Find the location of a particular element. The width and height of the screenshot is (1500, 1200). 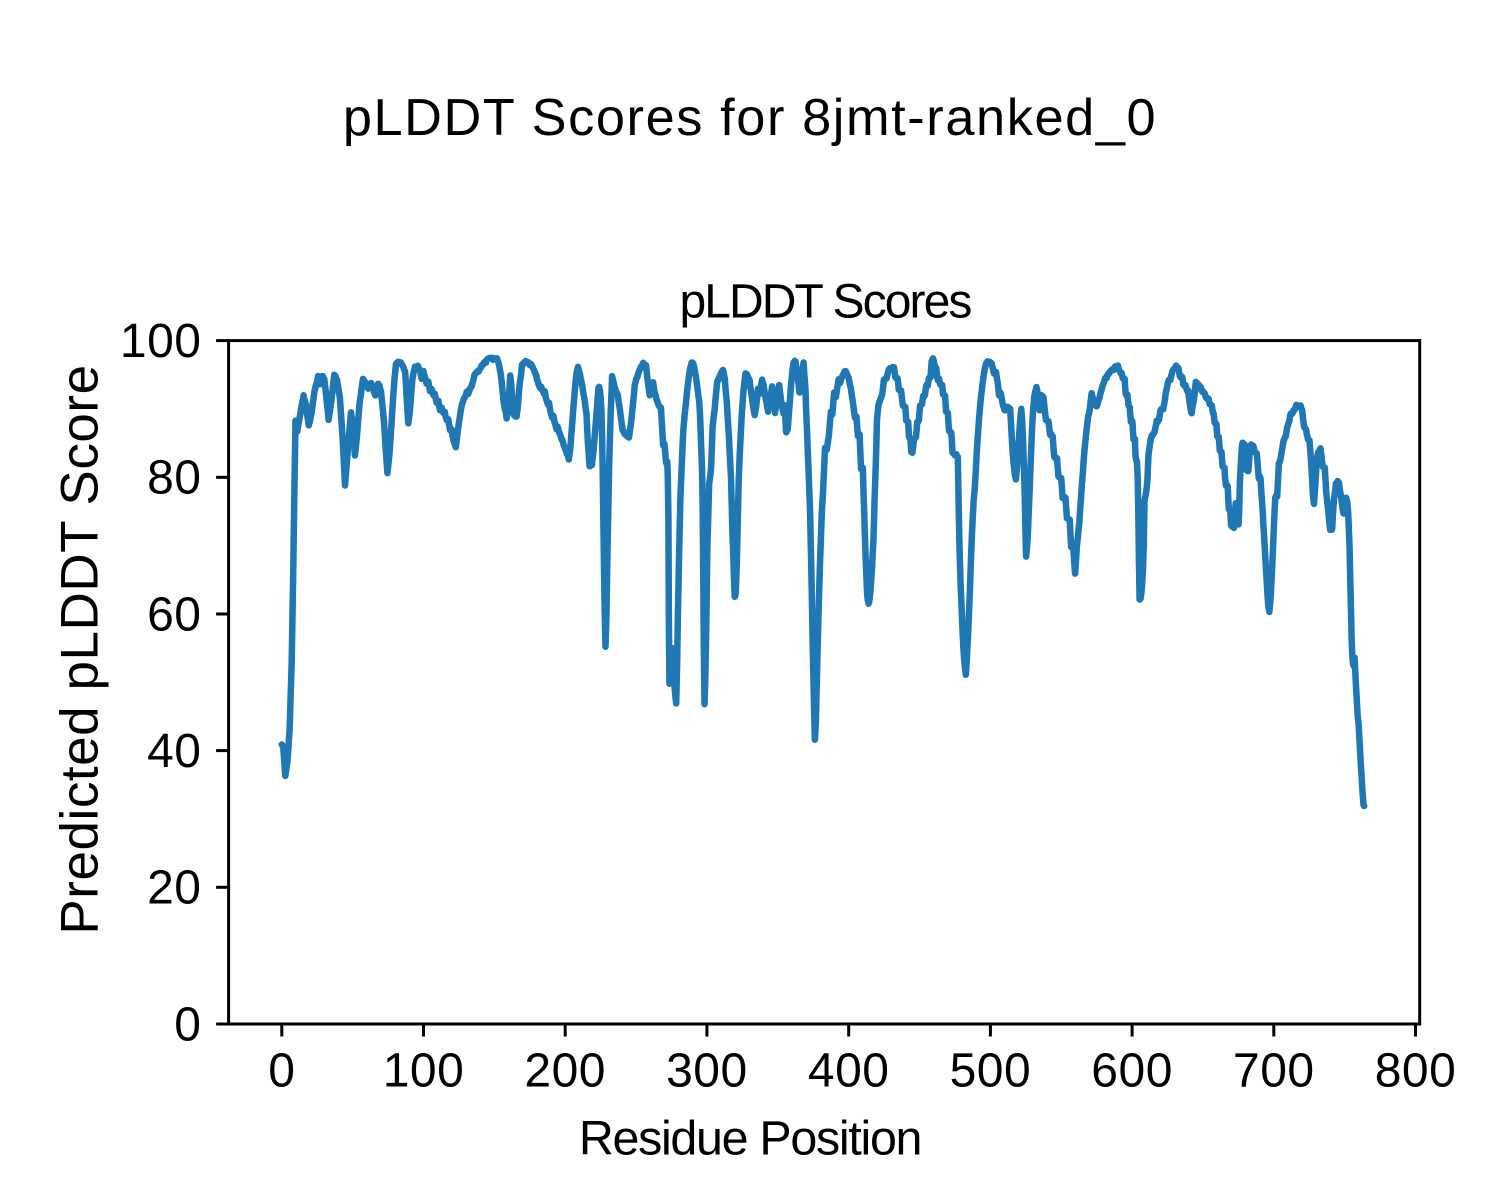

svg-text: 20 is located at coordinates (174, 888).